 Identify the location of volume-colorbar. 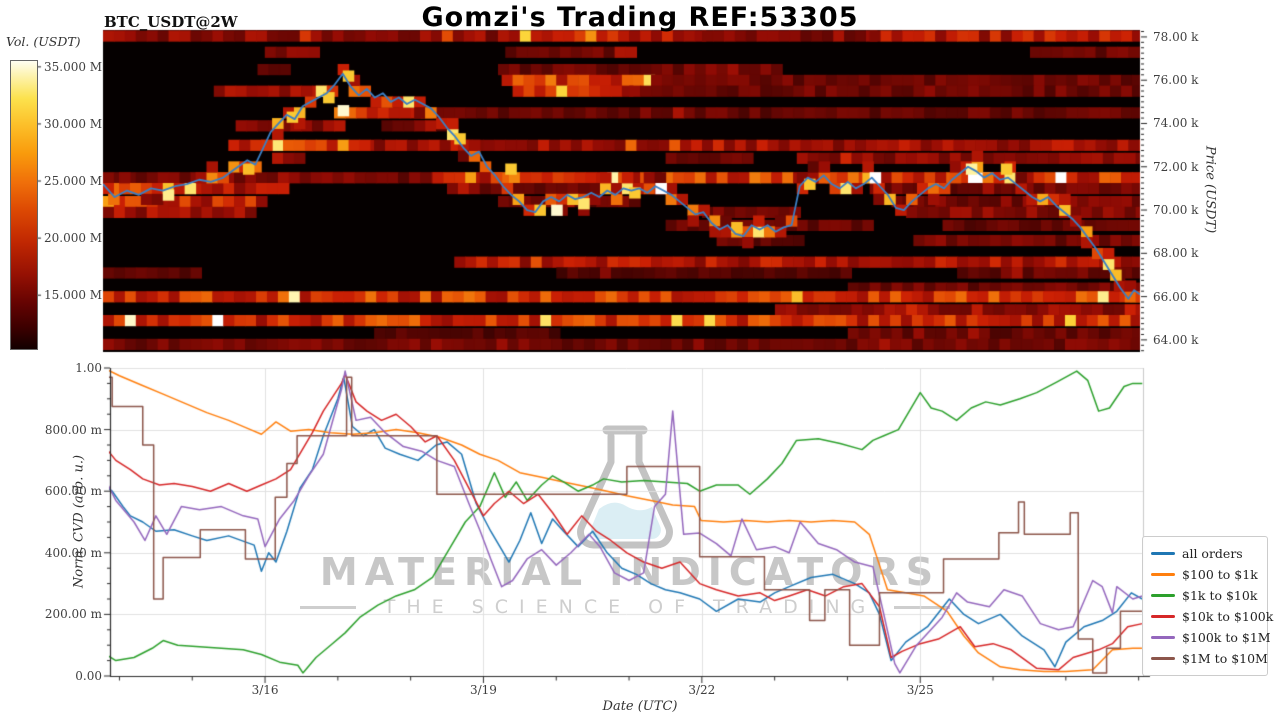
(24, 205).